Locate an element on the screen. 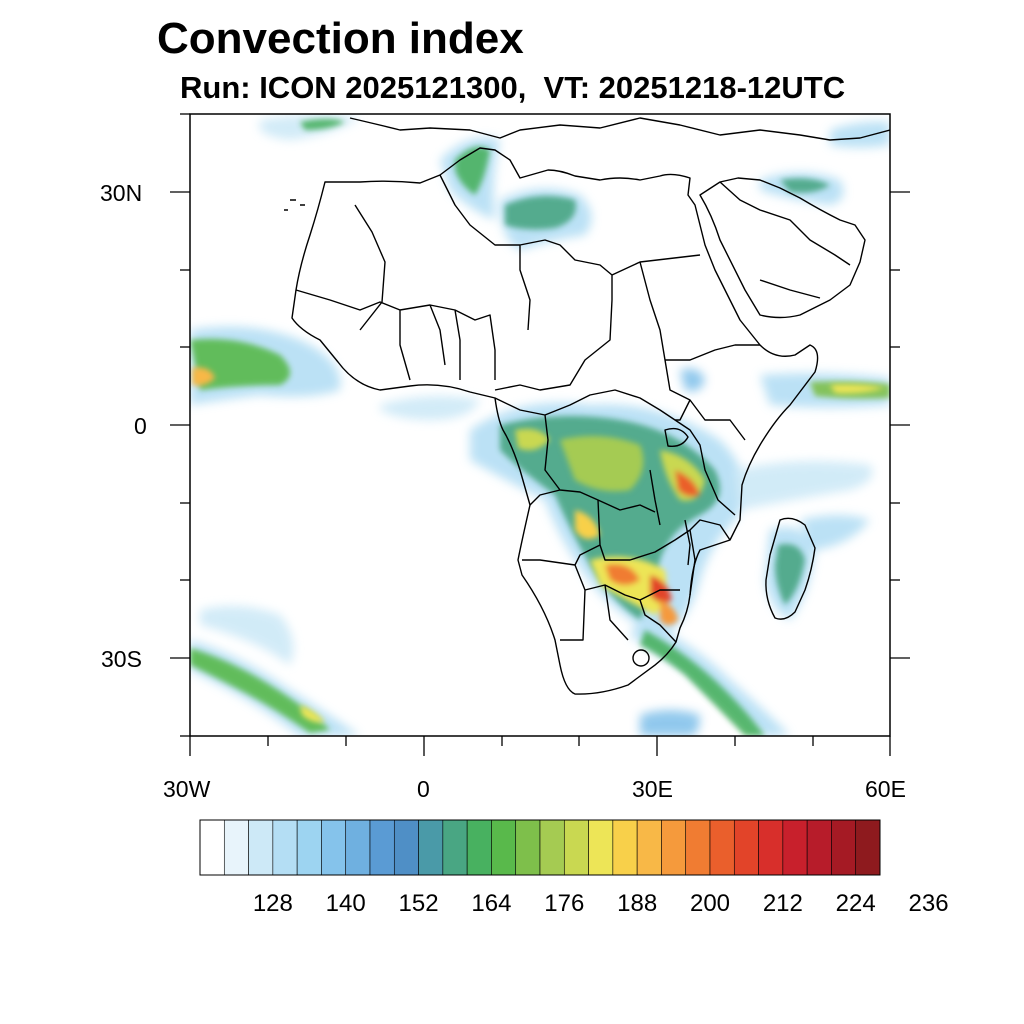 The height and width of the screenshot is (1024, 1024). lake-malawi is located at coordinates (687, 542).